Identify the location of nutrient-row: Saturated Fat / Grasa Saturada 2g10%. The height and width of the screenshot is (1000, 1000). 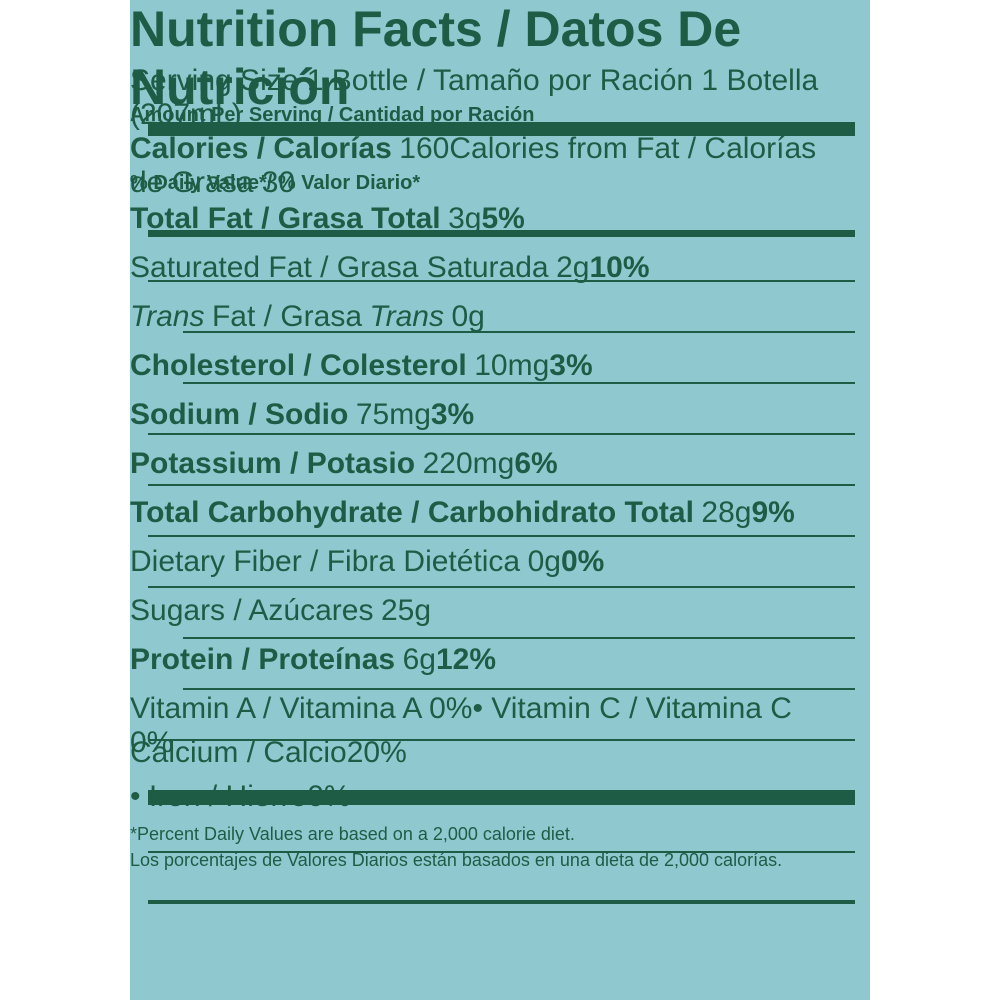
(466, 275).